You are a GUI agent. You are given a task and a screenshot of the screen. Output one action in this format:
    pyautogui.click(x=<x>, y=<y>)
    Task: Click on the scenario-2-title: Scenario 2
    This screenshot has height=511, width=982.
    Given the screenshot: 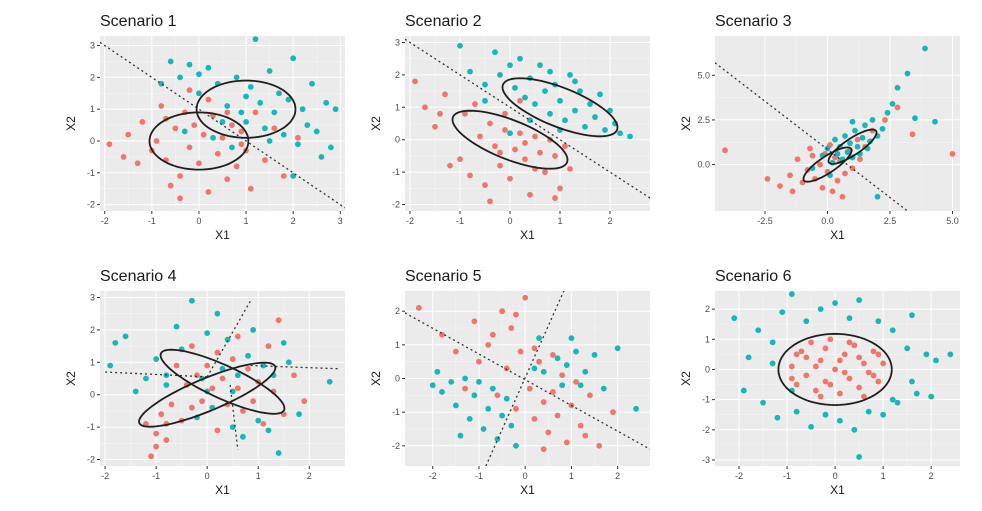 What is the action you would take?
    pyautogui.click(x=443, y=21)
    